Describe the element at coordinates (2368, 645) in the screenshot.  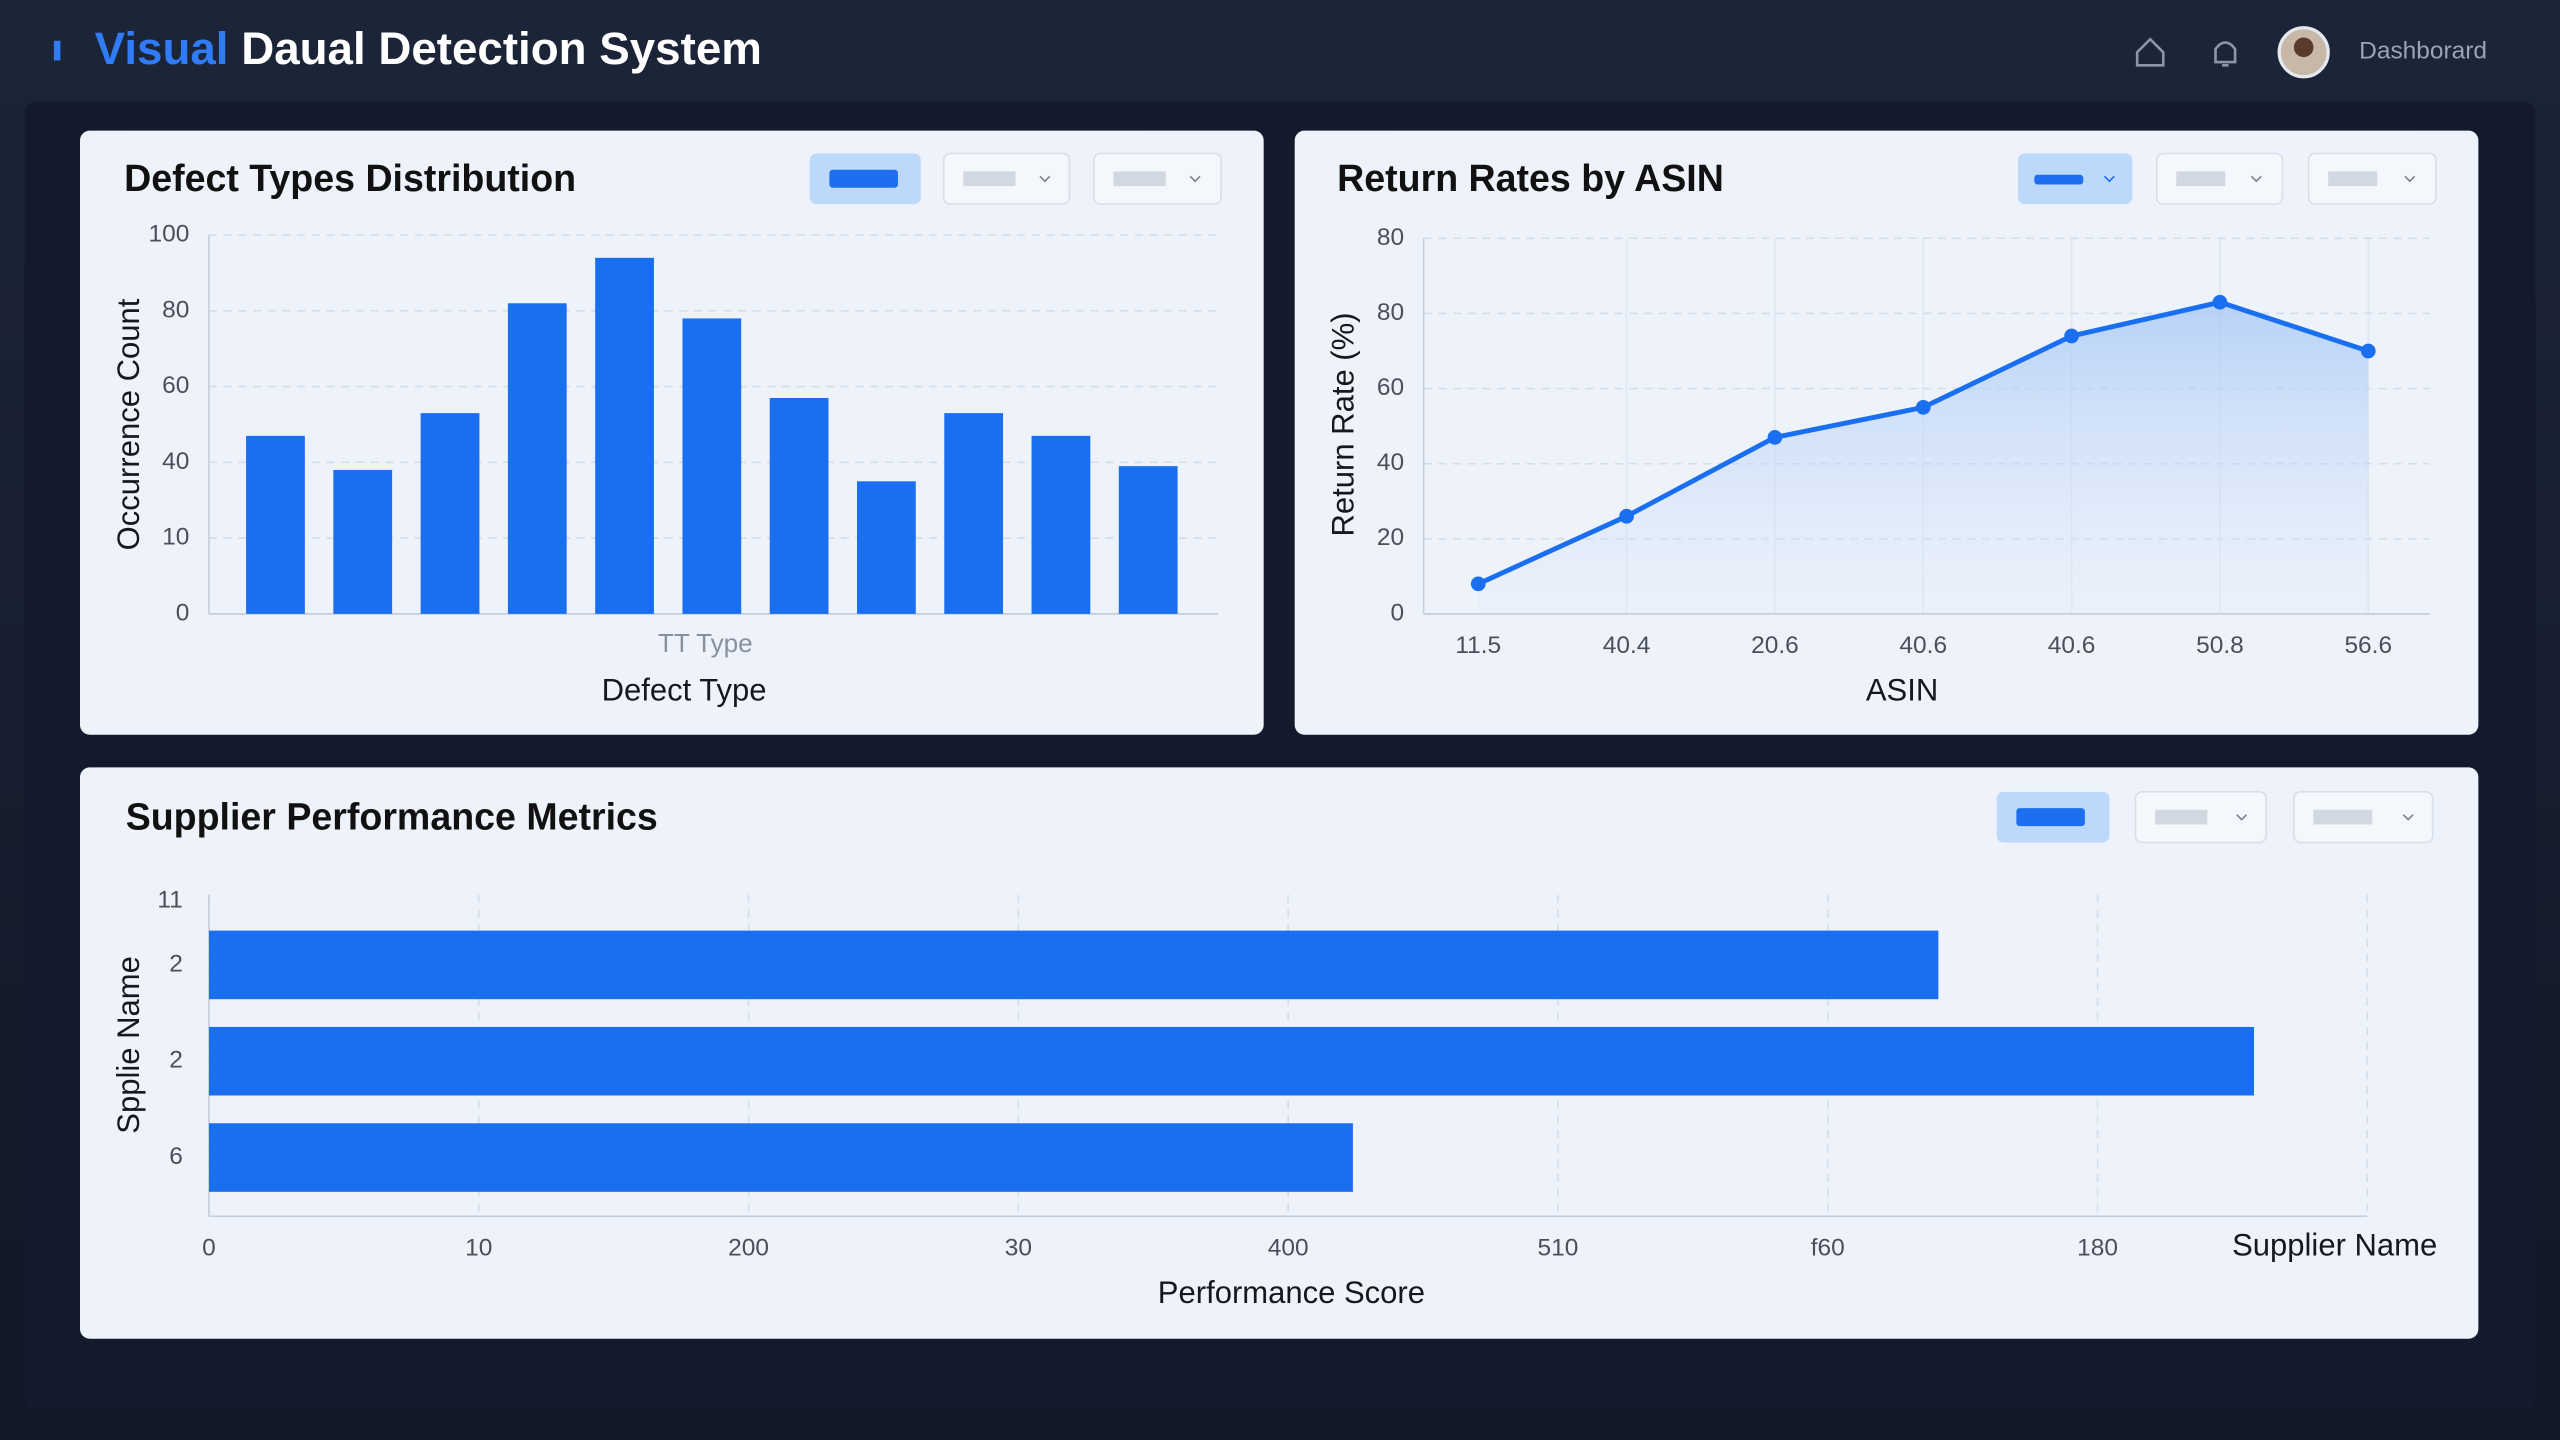
I see `x-tick-label: 56.6` at that location.